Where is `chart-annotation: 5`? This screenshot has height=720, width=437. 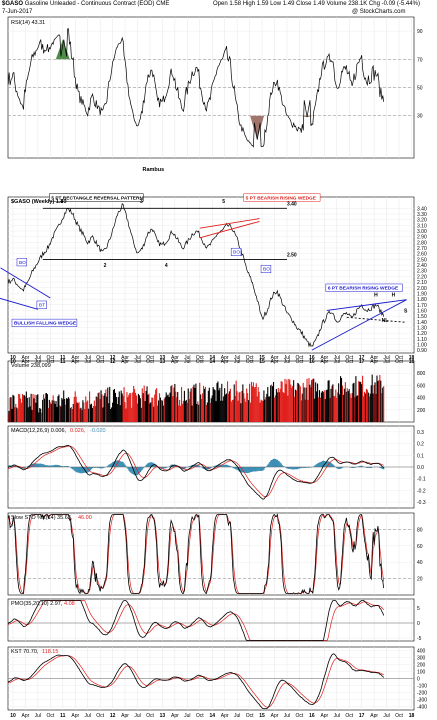
chart-annotation: 5 is located at coordinates (223, 202).